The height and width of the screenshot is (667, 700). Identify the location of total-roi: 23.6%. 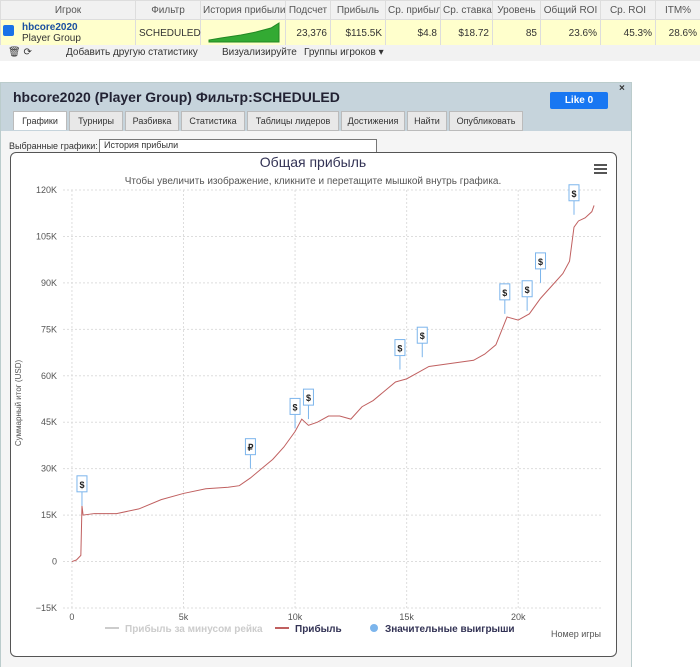
(571, 33).